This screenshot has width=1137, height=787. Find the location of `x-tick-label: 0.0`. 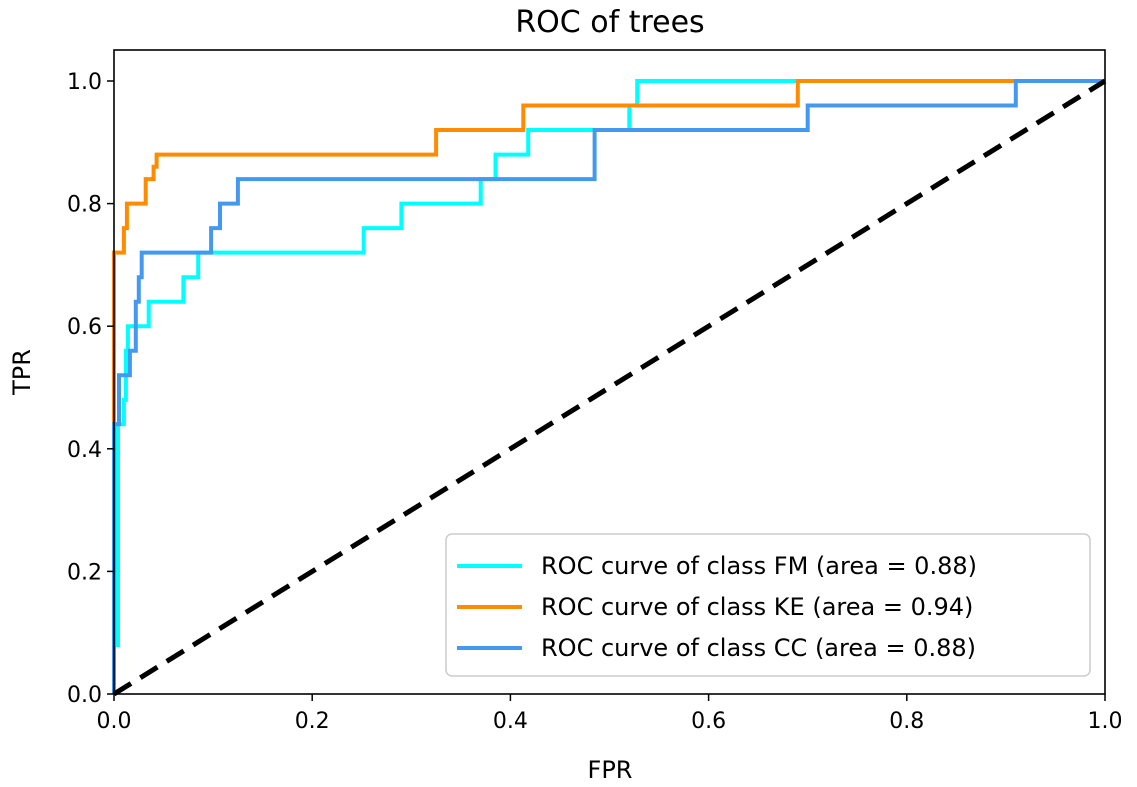

x-tick-label: 0.0 is located at coordinates (114, 721).